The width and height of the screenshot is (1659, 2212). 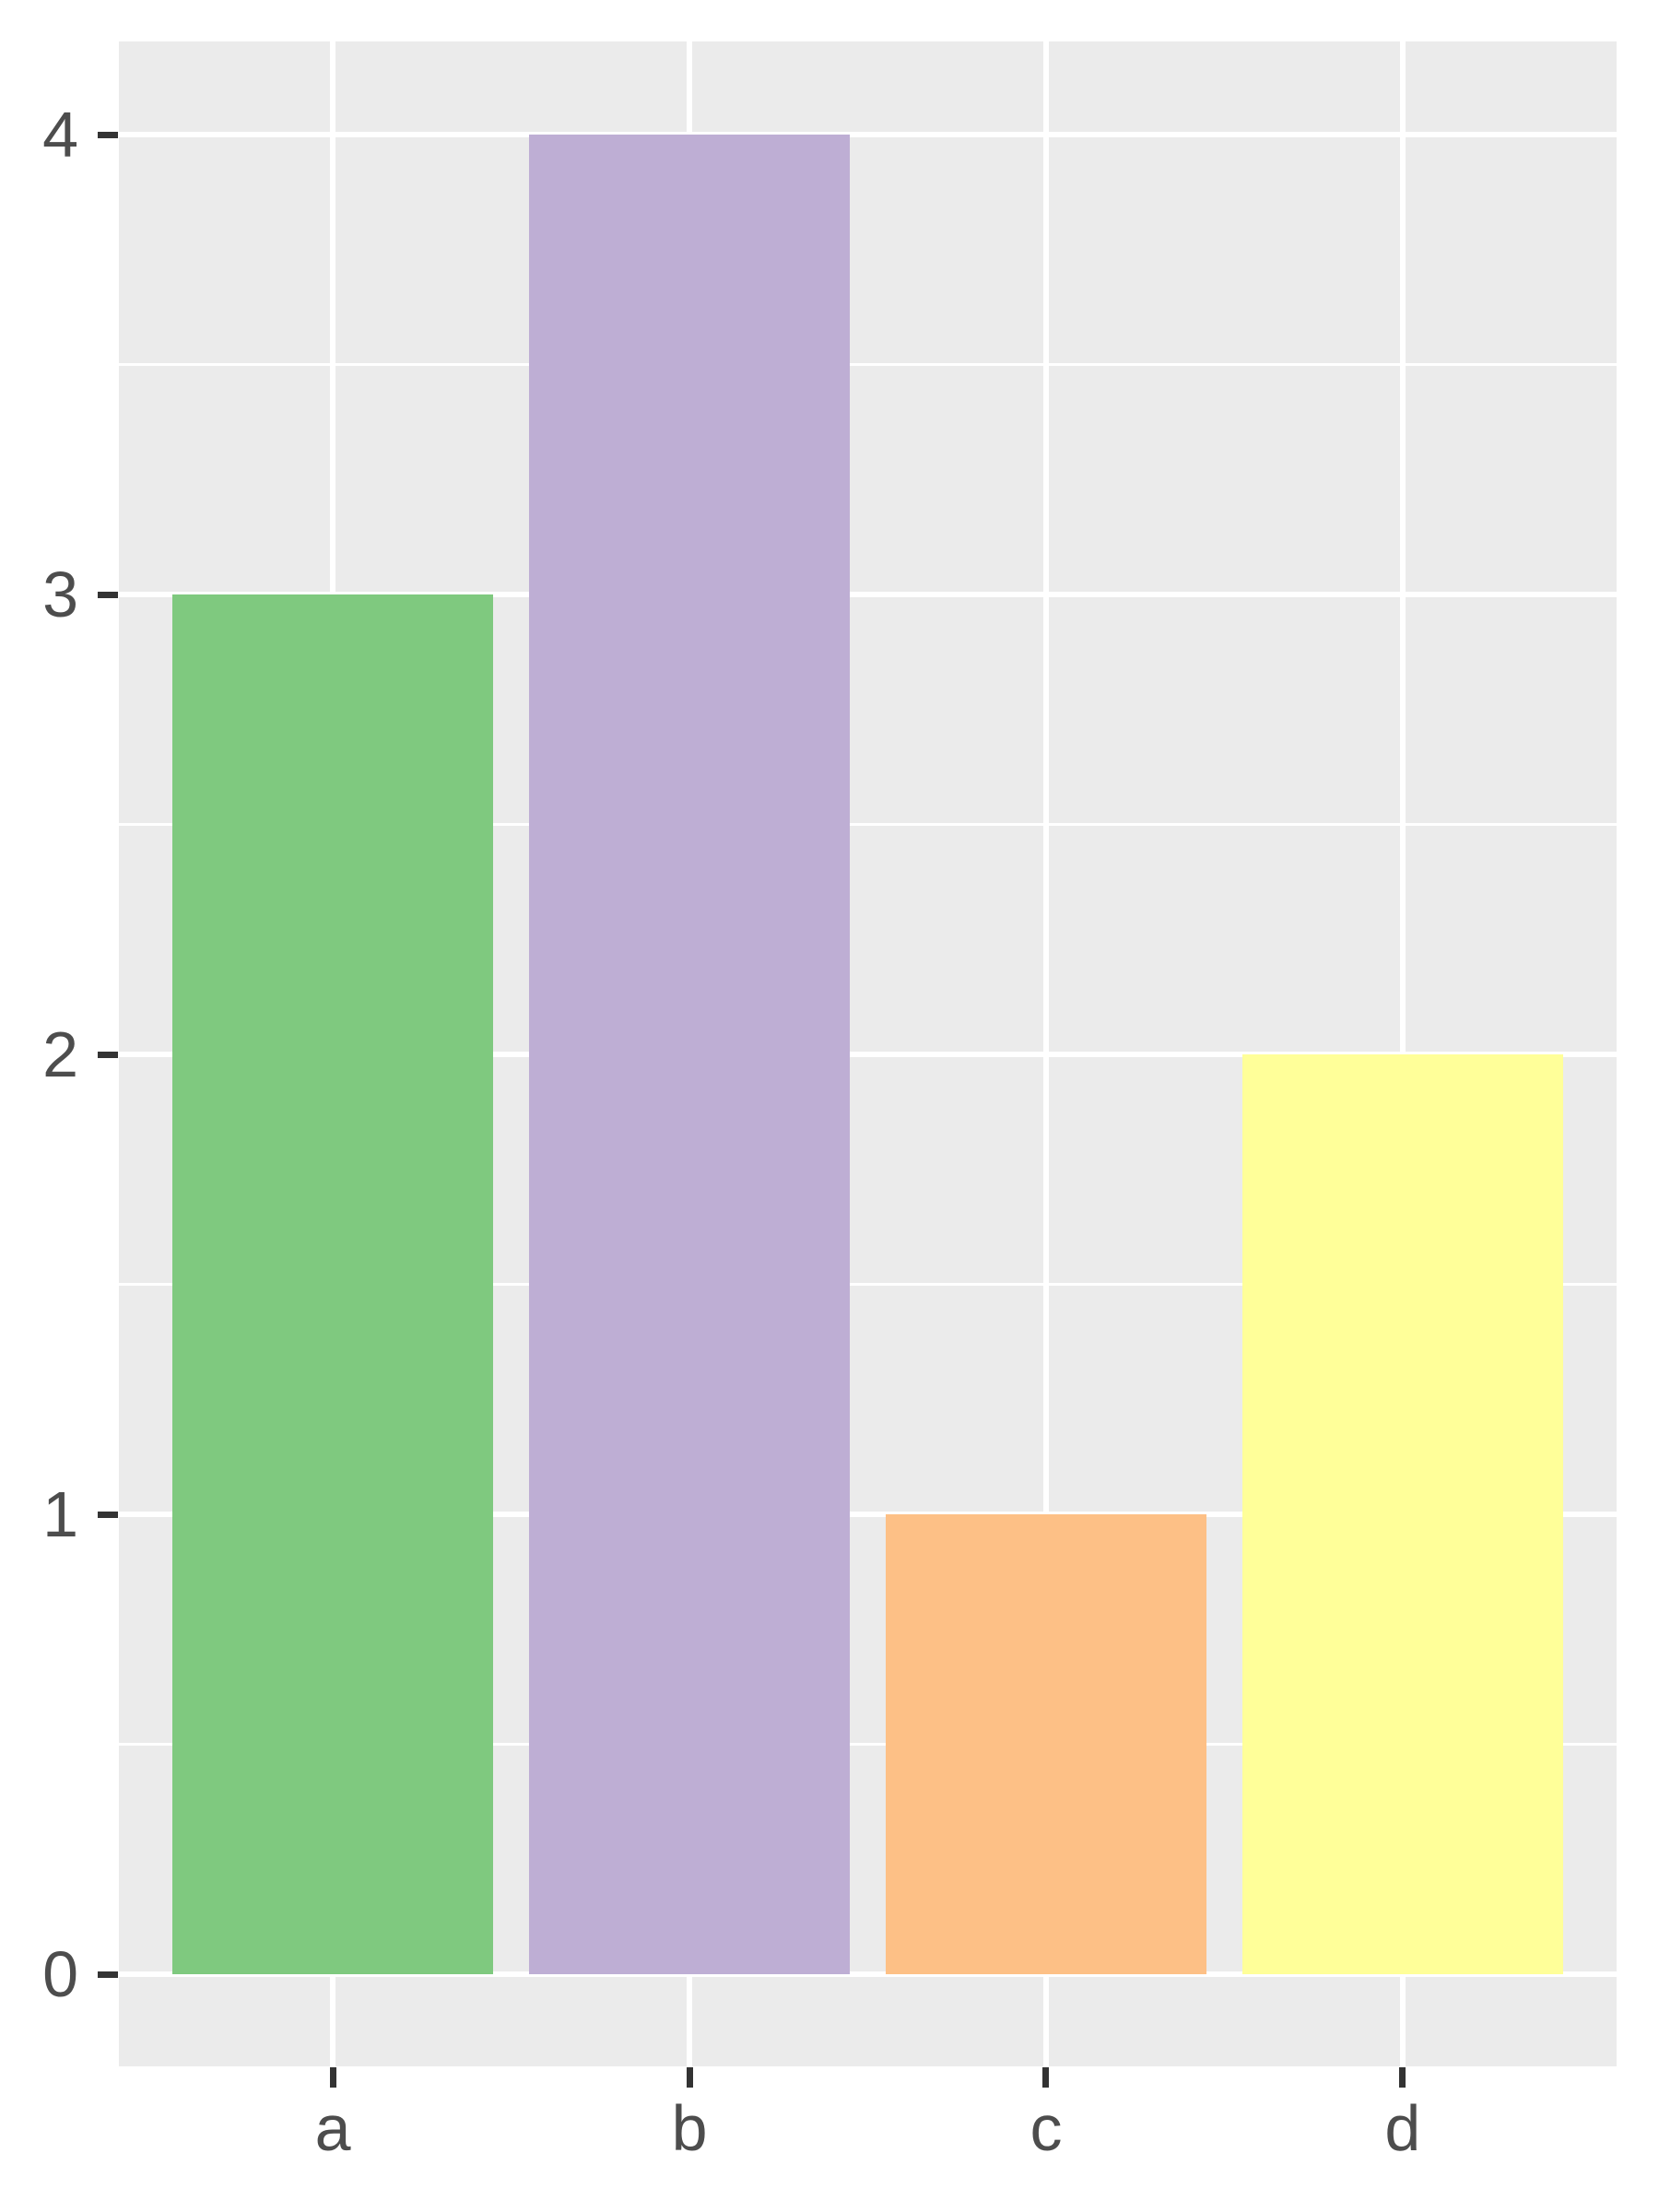 I want to click on y-tick-label-0: 0, so click(x=60, y=1974).